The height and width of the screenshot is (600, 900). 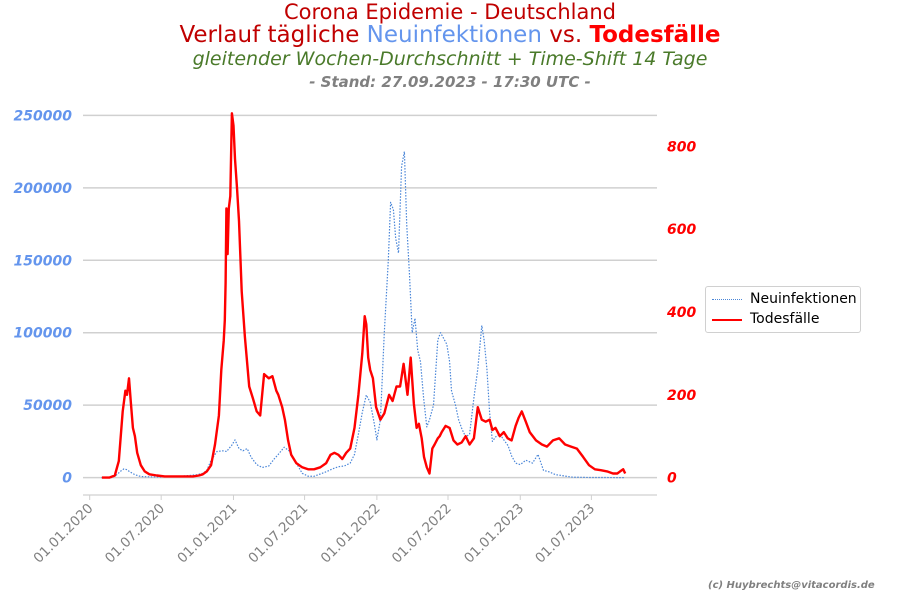 What do you see at coordinates (803, 299) in the screenshot?
I see `legend-label-neuinfektionen: Neuinfektionen` at bounding box center [803, 299].